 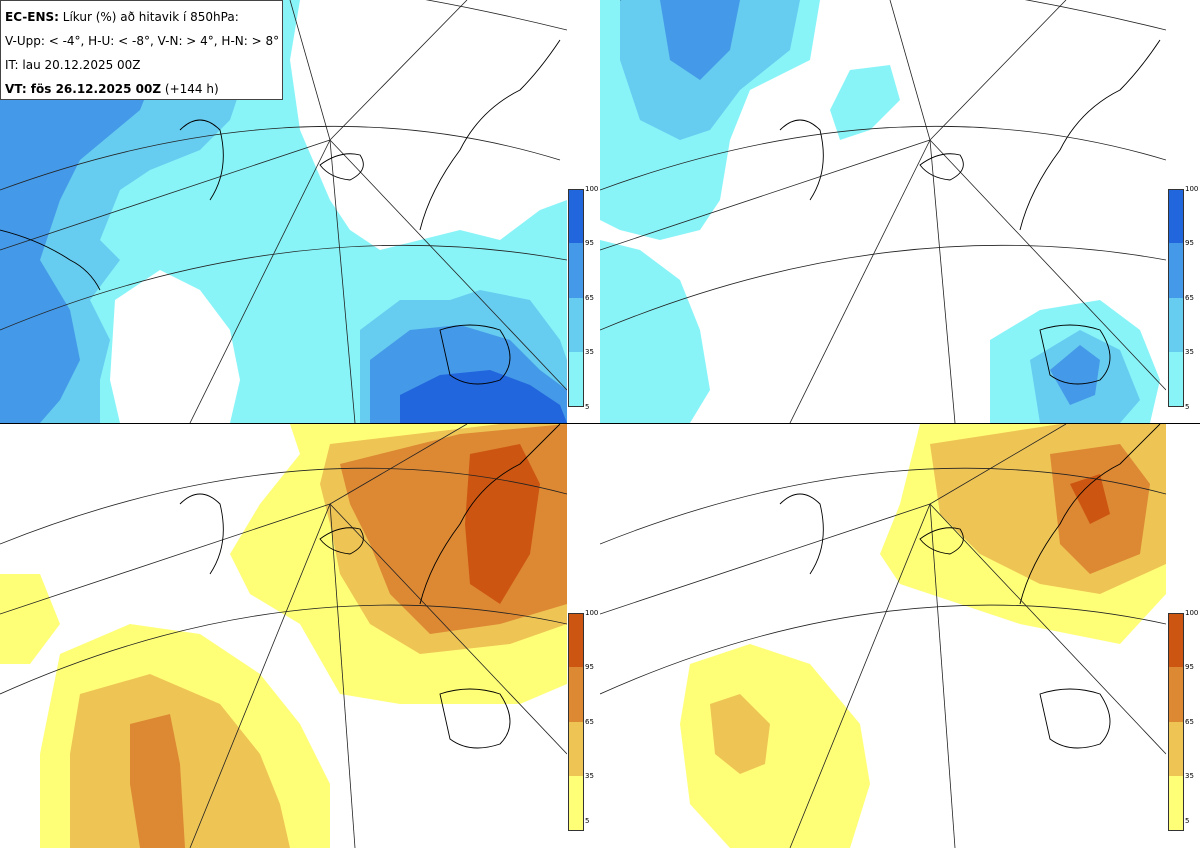 I want to click on panel-divider-horizontal, so click(x=600, y=423).